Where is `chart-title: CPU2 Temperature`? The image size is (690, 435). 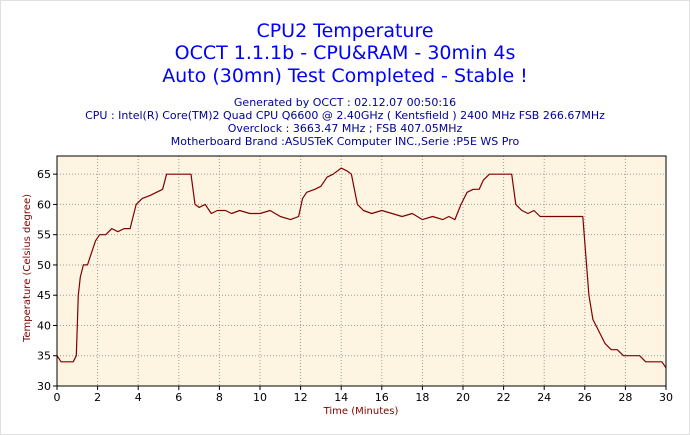 chart-title: CPU2 Temperature is located at coordinates (345, 31).